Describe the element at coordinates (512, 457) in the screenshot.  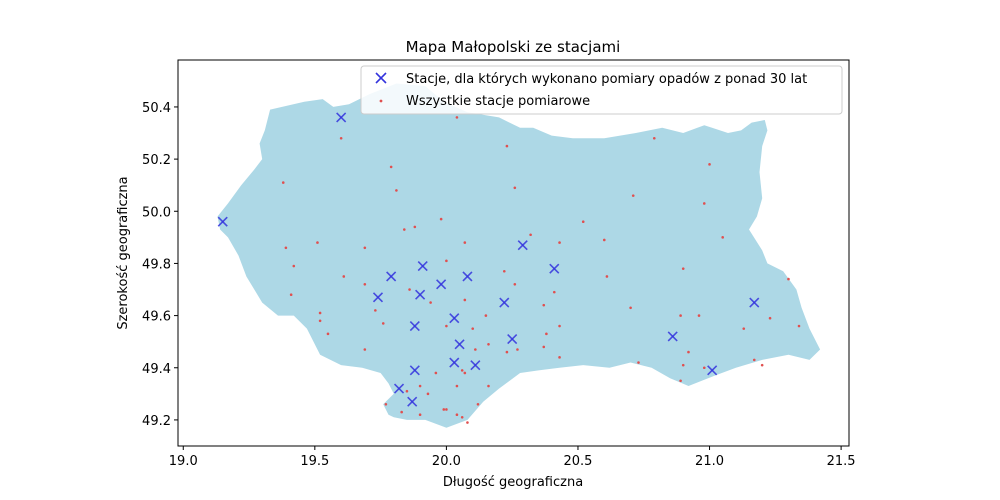
I see `x-axis-ticks: 19.0 19.5 20.0 20.5 21.0 21.5` at that location.